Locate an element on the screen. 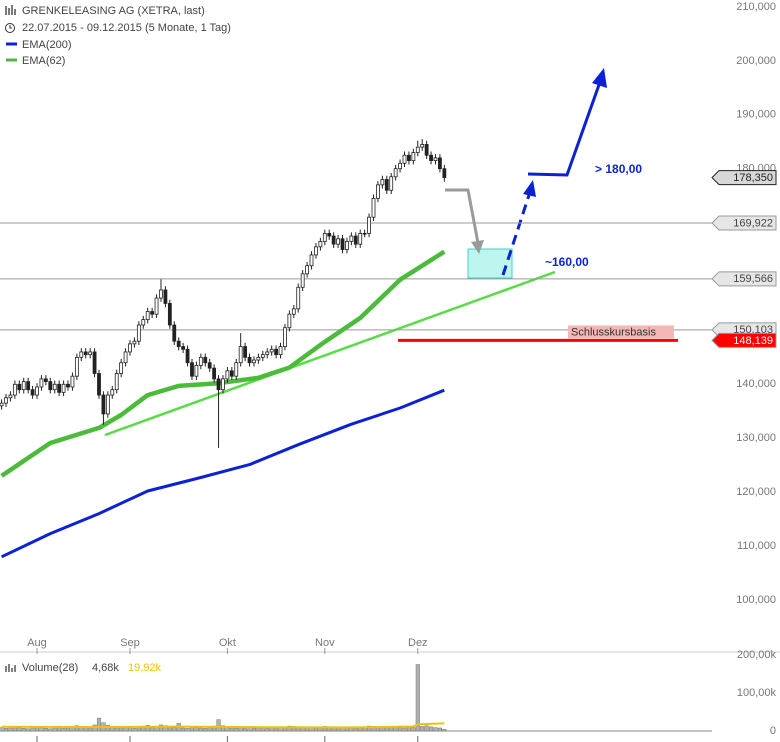 Image resolution: width=780 pixels, height=742 pixels. x-tick-label: Nov is located at coordinates (325, 643).